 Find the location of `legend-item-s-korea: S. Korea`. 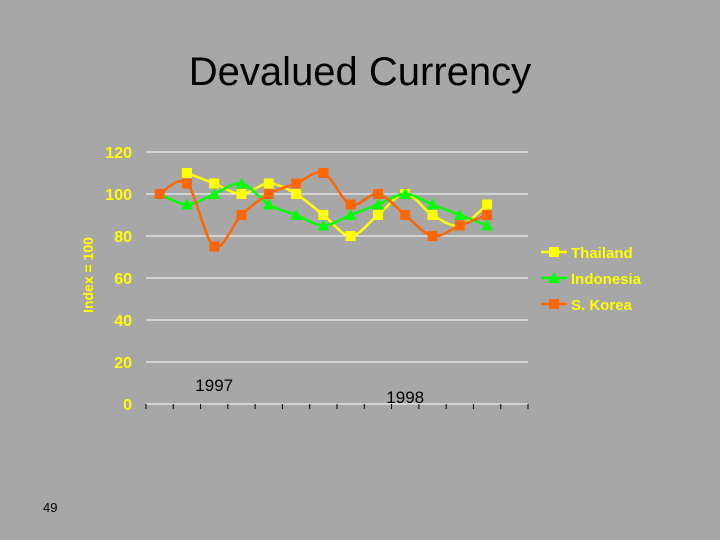

legend-item-s-korea: S. Korea is located at coordinates (587, 305).